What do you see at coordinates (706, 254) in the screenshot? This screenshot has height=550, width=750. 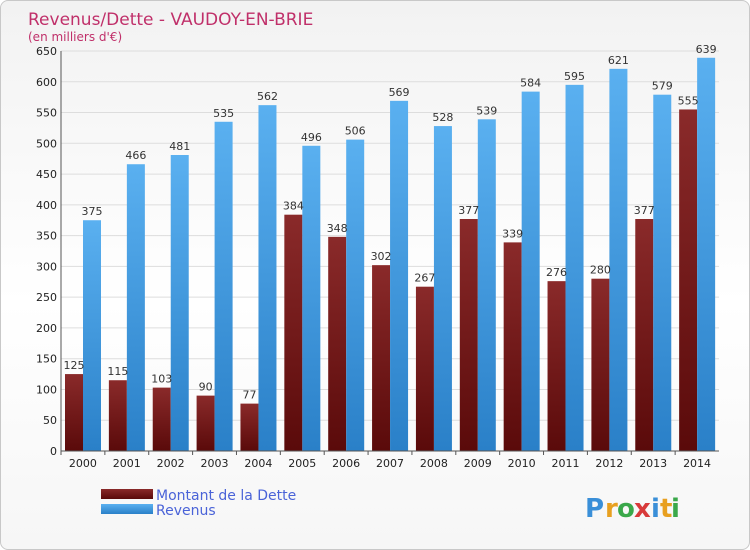 I see `revenue-bar-2014` at bounding box center [706, 254].